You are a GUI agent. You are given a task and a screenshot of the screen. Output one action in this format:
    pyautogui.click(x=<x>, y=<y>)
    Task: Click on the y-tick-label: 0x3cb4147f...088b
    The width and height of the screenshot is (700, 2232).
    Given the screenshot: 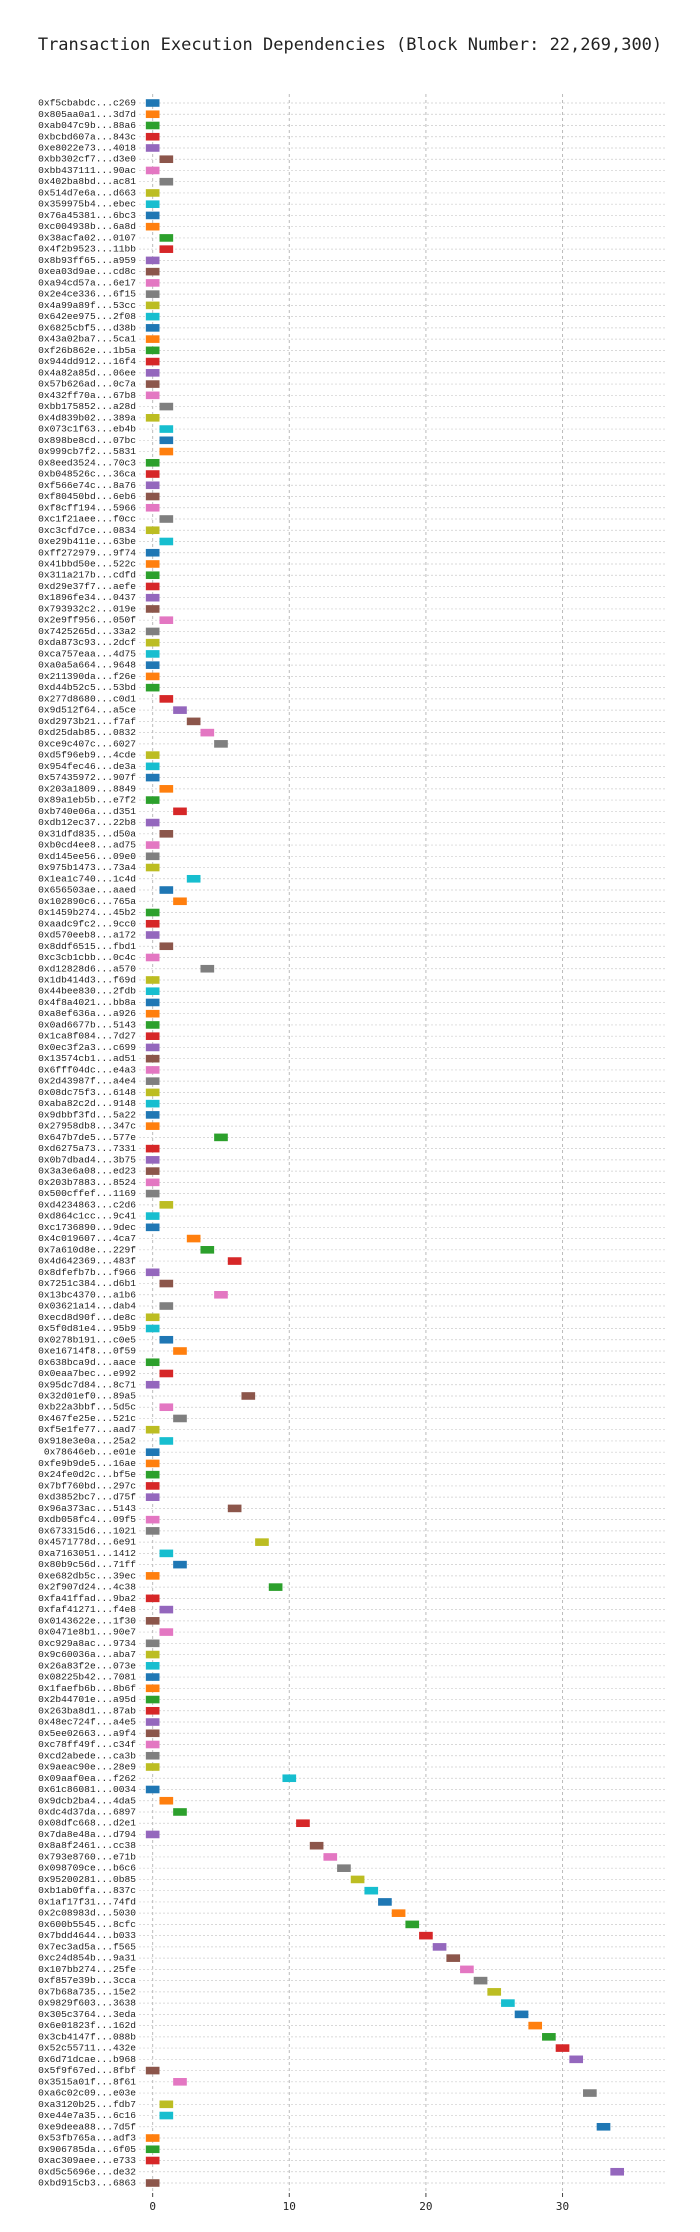 What is the action you would take?
    pyautogui.click(x=87, y=2036)
    